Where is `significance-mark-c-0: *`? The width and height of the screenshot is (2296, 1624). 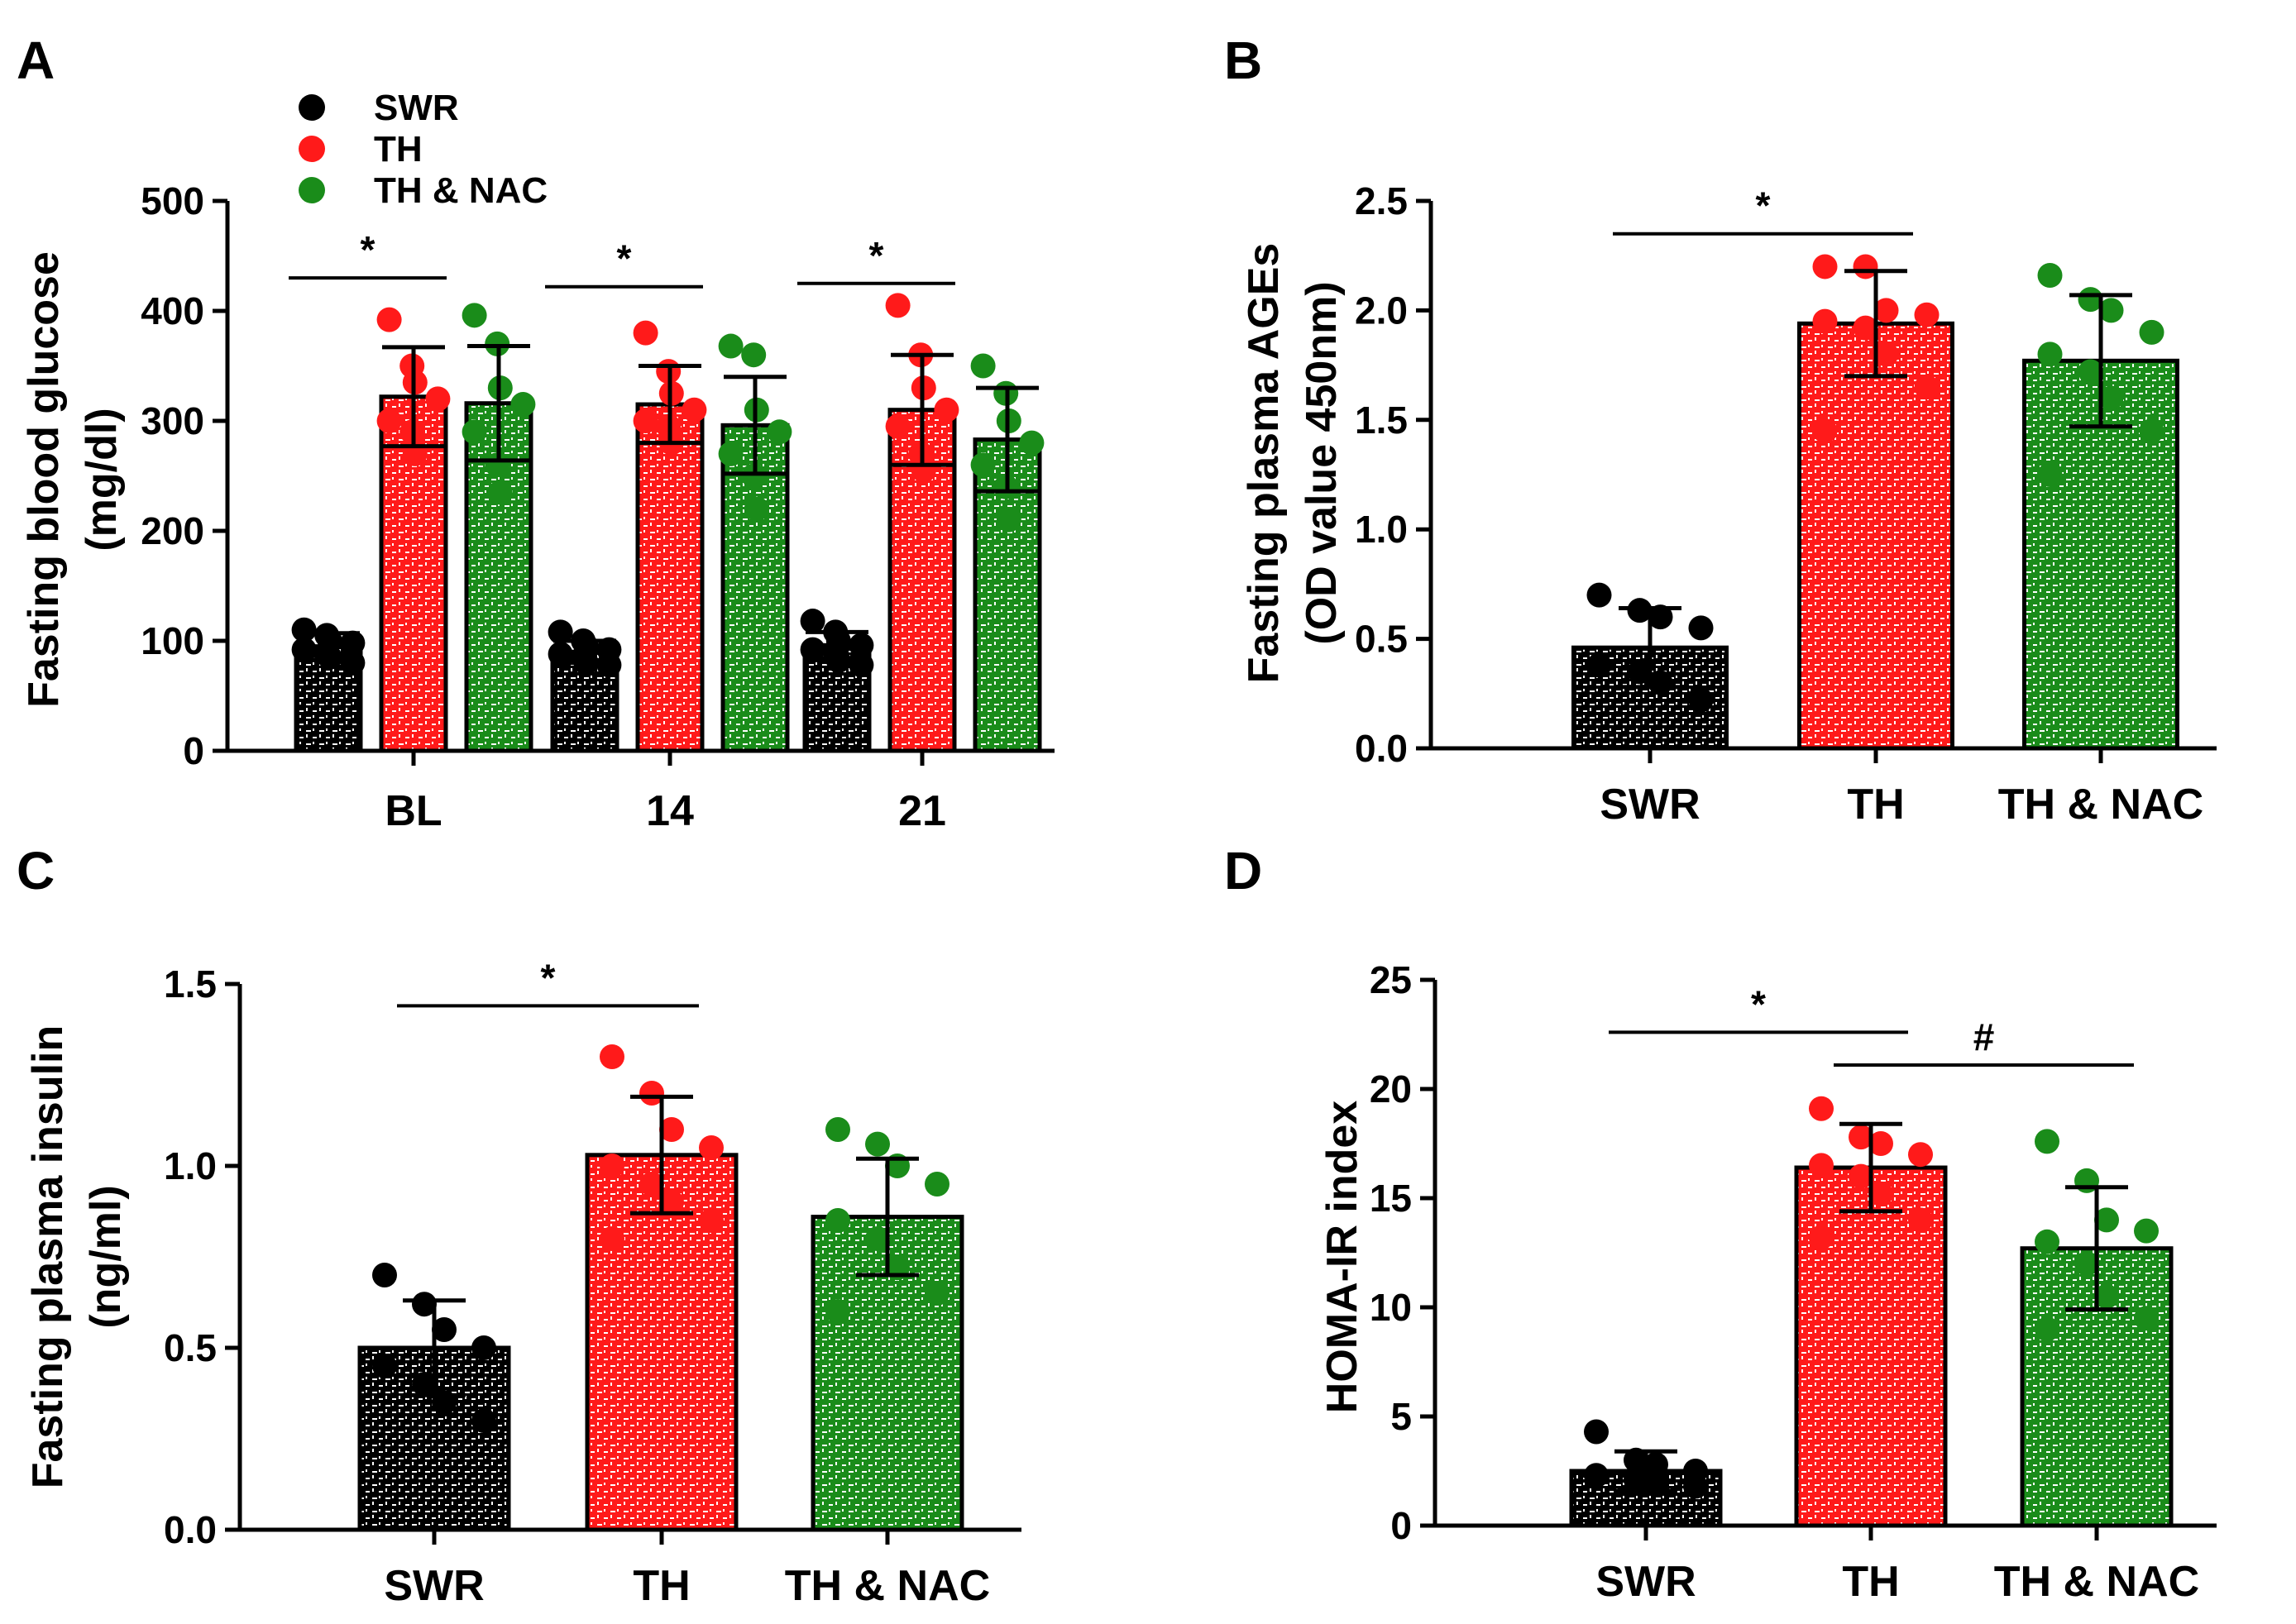 significance-mark-c-0: * is located at coordinates (548, 978).